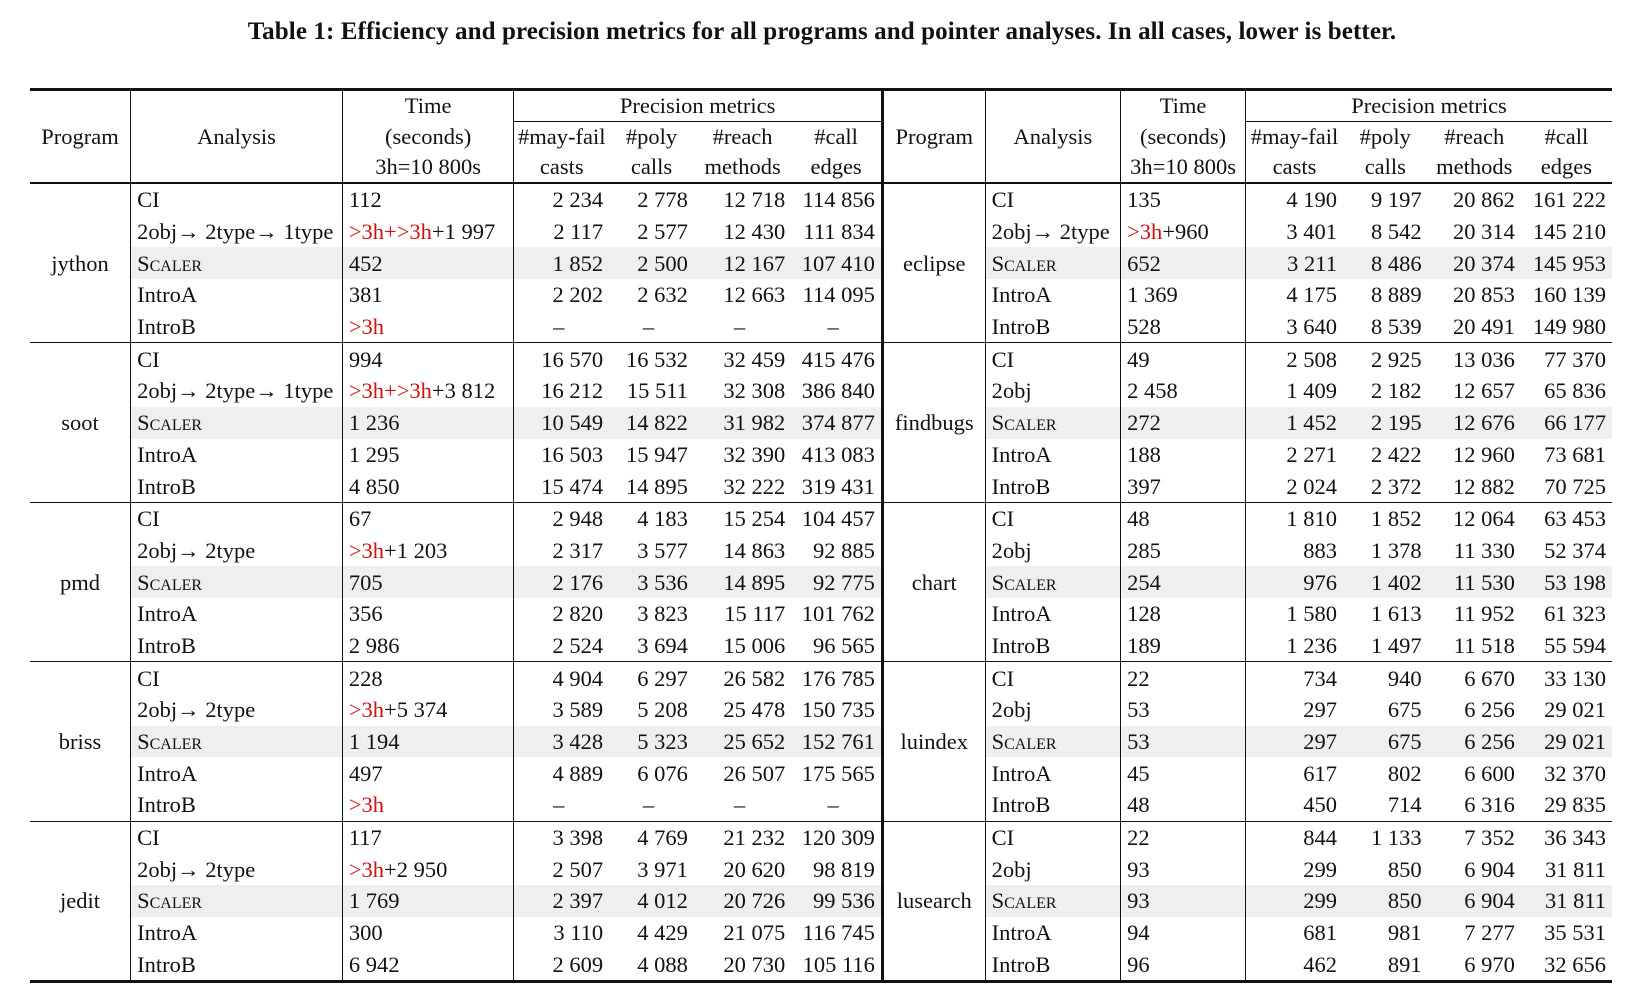  Describe the element at coordinates (1183, 295) in the screenshot. I see `time-cell: 1 369` at that location.